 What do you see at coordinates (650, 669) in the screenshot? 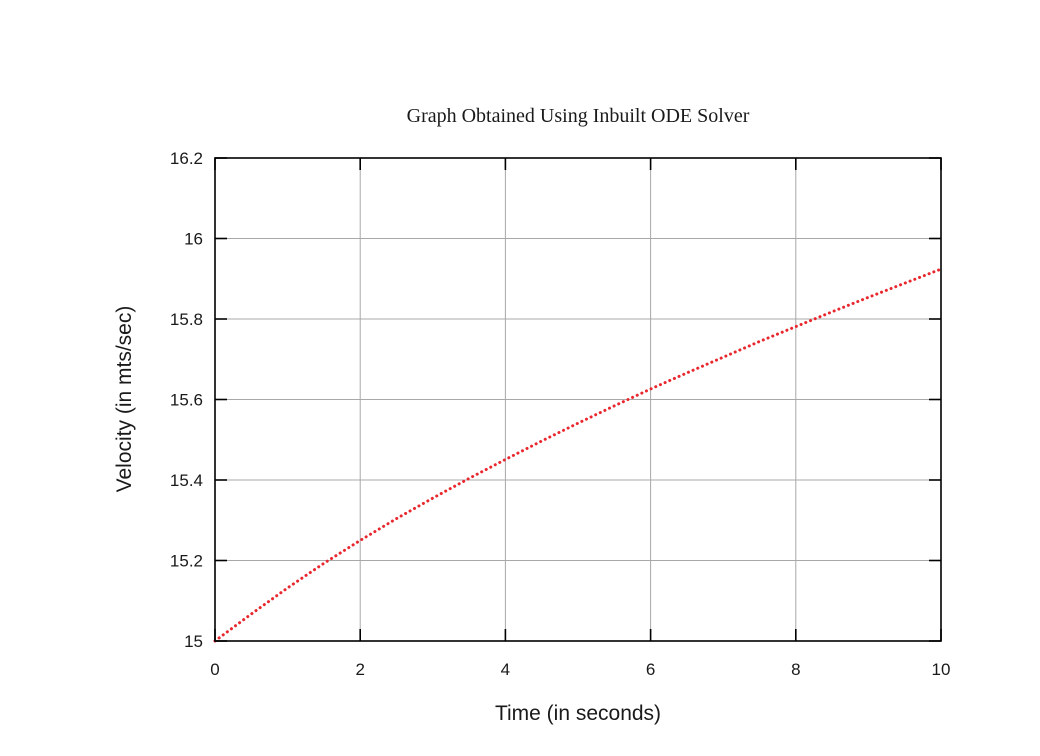
I see `x-tick-label: 6` at bounding box center [650, 669].